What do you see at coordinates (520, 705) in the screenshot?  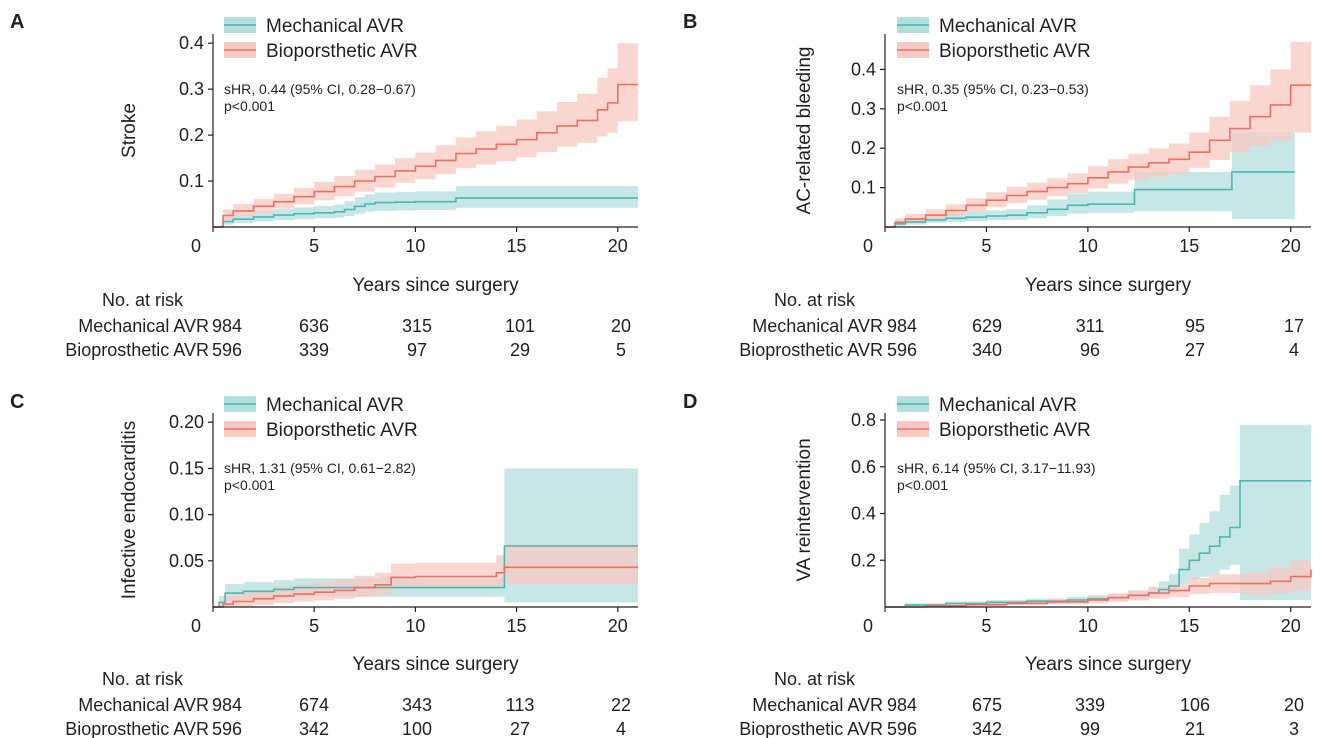 I see `risk-count: 113` at bounding box center [520, 705].